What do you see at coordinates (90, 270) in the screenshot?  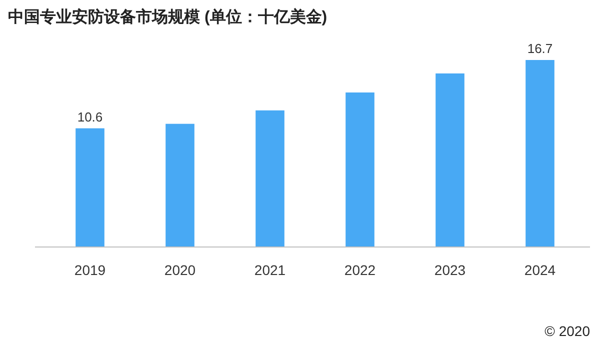 I see `x-tick-label: 2019` at bounding box center [90, 270].